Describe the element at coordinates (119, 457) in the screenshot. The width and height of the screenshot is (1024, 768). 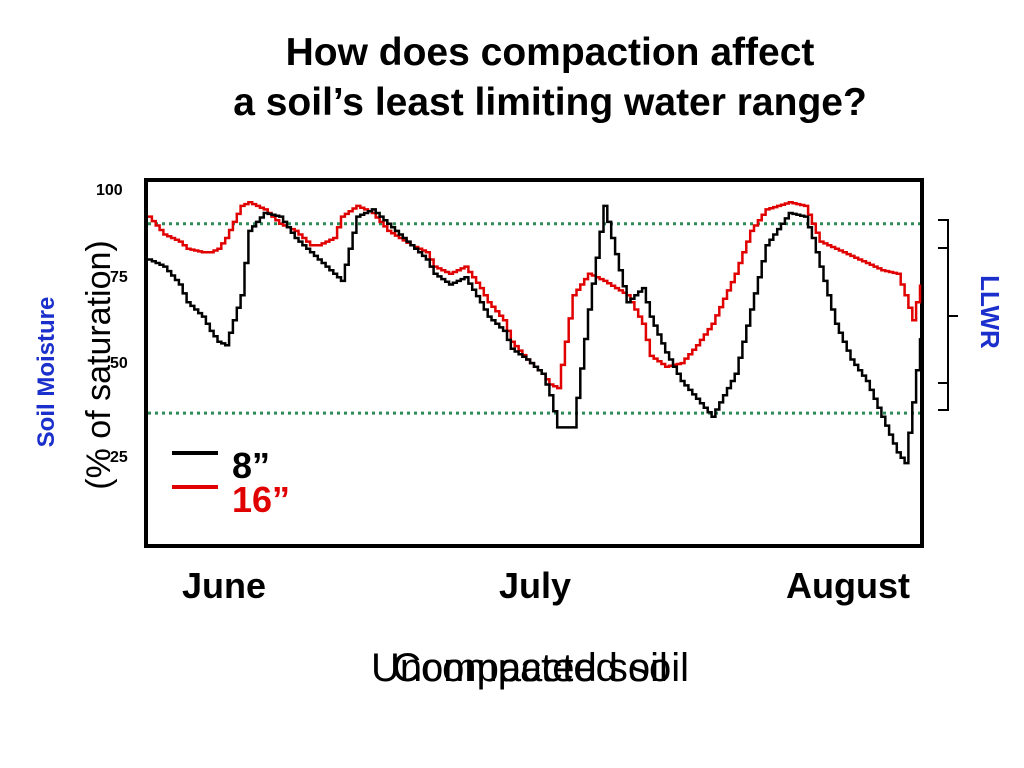
I see `y-tick-25: 25` at that location.